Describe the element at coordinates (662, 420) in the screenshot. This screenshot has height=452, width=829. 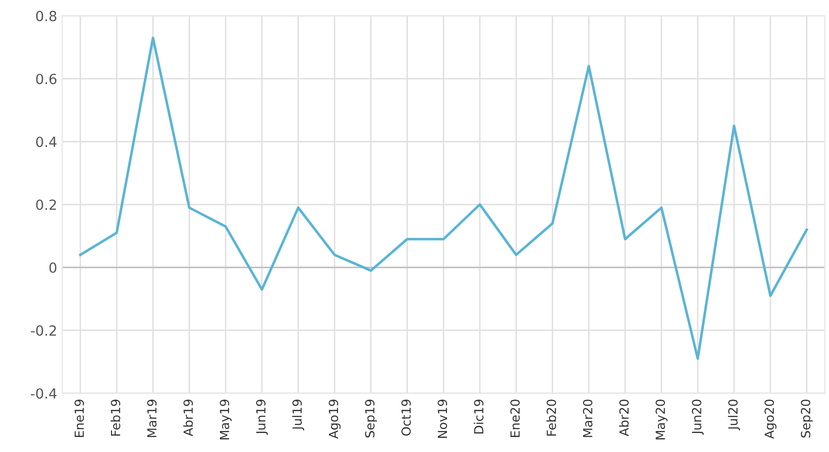
I see `x-tick-label: May20` at that location.